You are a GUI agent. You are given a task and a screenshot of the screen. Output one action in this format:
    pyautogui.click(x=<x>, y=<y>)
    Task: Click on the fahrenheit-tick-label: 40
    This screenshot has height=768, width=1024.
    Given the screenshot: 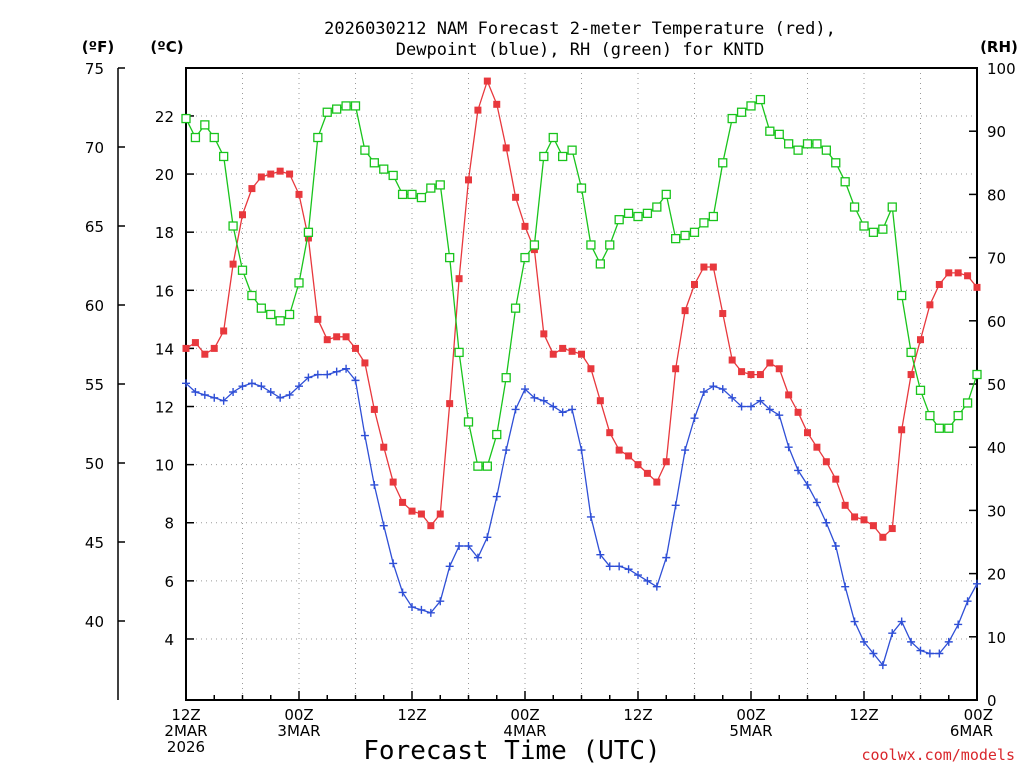 What is the action you would take?
    pyautogui.click(x=94, y=622)
    